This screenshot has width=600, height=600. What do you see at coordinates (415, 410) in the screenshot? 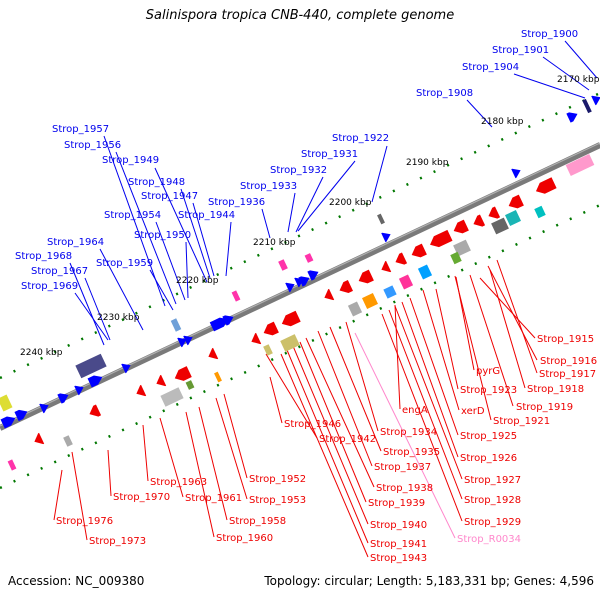
I see `gene-label-enga: engA` at bounding box center [415, 410].